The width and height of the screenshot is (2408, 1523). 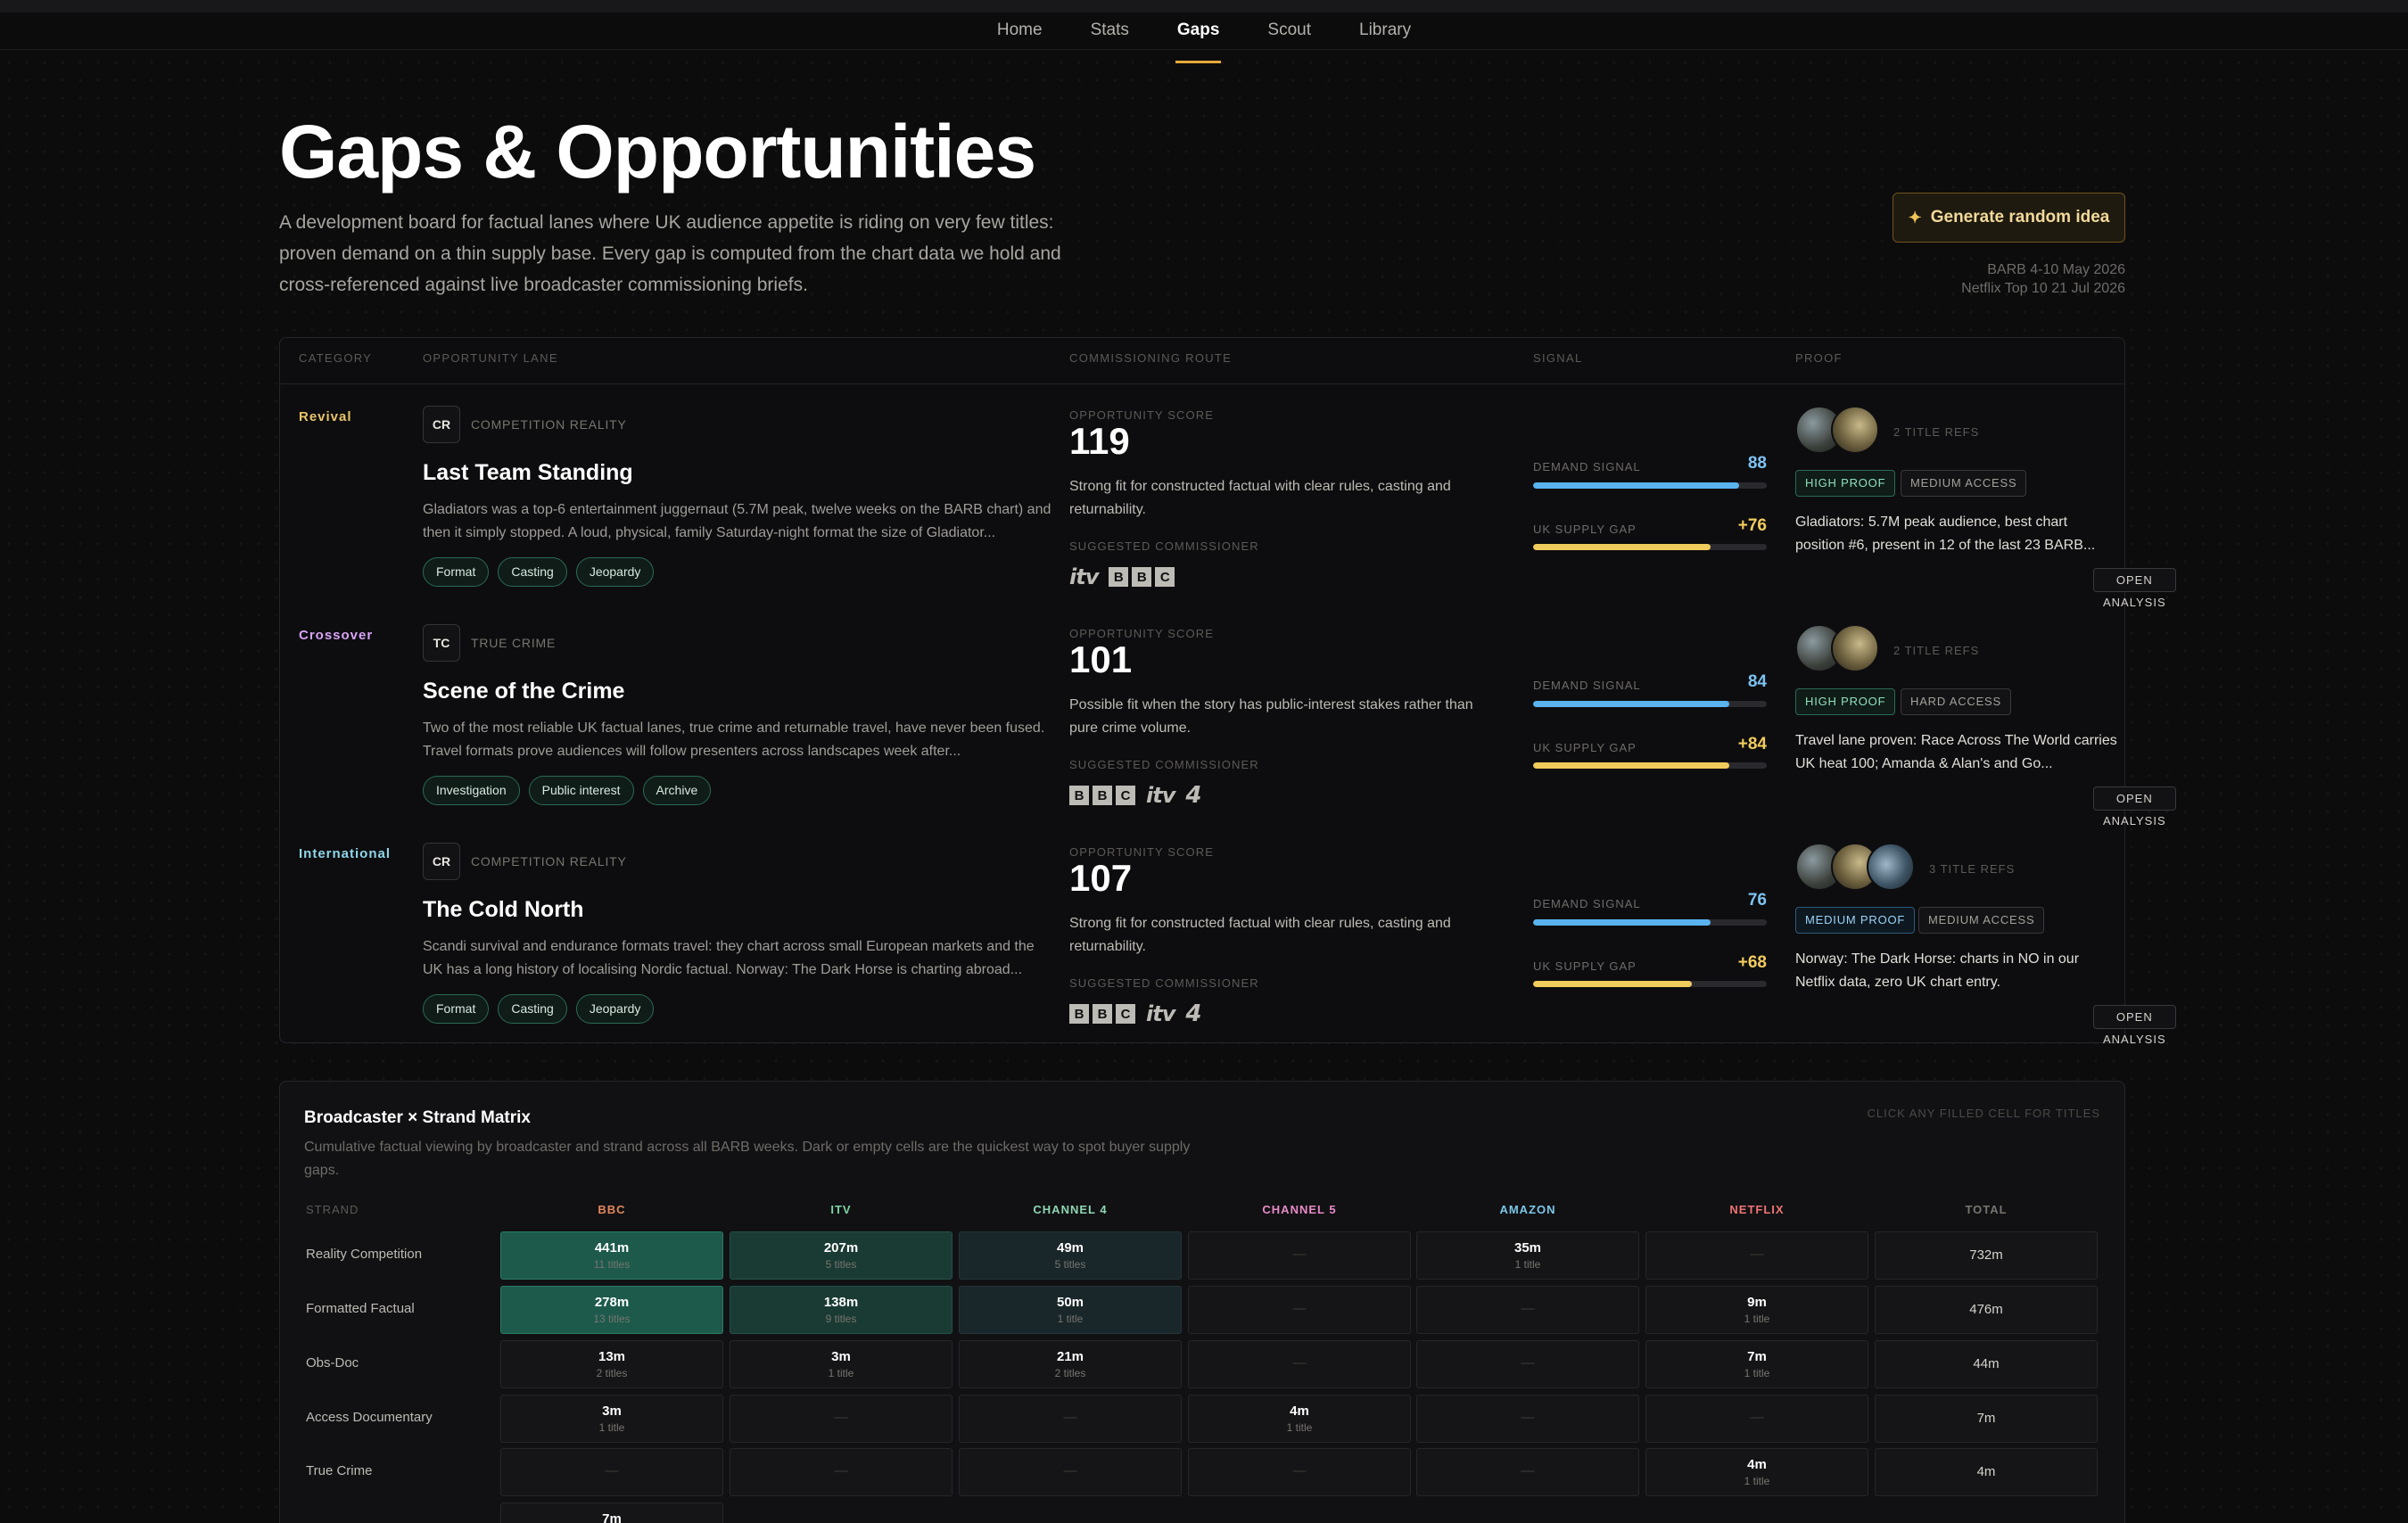 I want to click on title-refs-count: 3 title refs, so click(x=1972, y=869).